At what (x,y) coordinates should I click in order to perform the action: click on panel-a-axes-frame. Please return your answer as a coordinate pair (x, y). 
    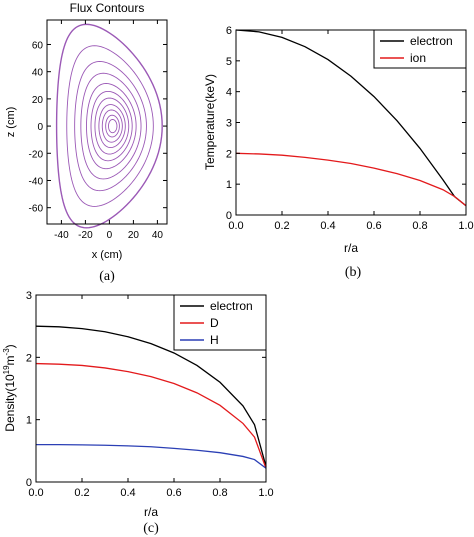
    Looking at the image, I should click on (107, 122).